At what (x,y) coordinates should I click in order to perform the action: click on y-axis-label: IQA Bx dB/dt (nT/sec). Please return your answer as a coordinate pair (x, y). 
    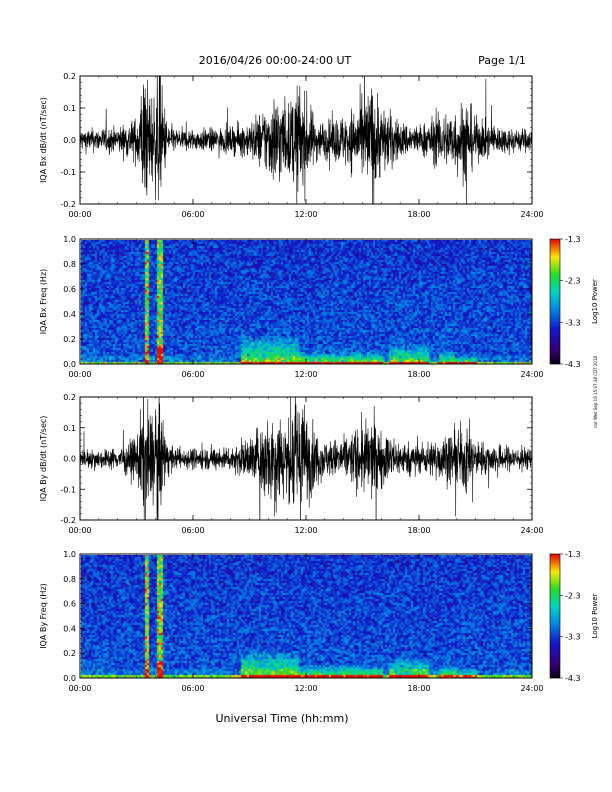
    Looking at the image, I should click on (43, 140).